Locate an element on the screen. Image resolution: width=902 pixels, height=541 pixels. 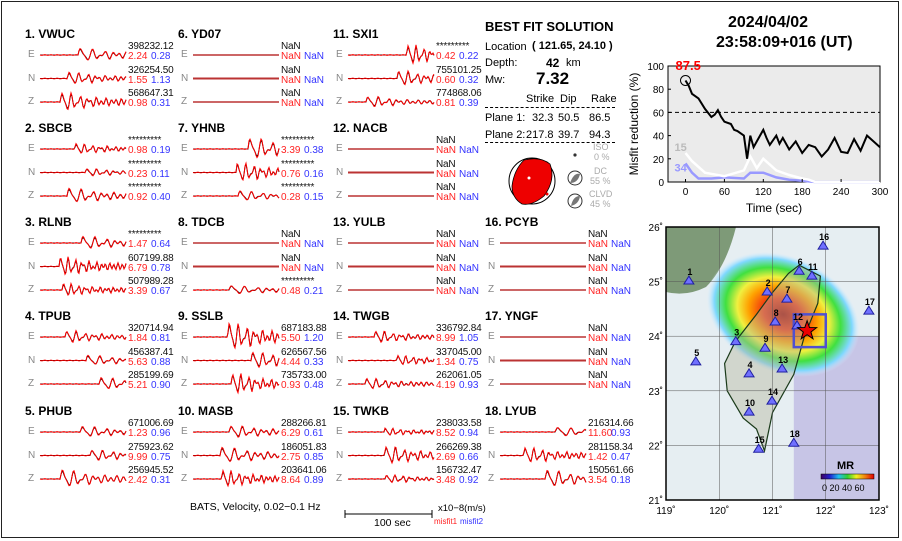
misfit2-value: 0.16 is located at coordinates (314, 174).